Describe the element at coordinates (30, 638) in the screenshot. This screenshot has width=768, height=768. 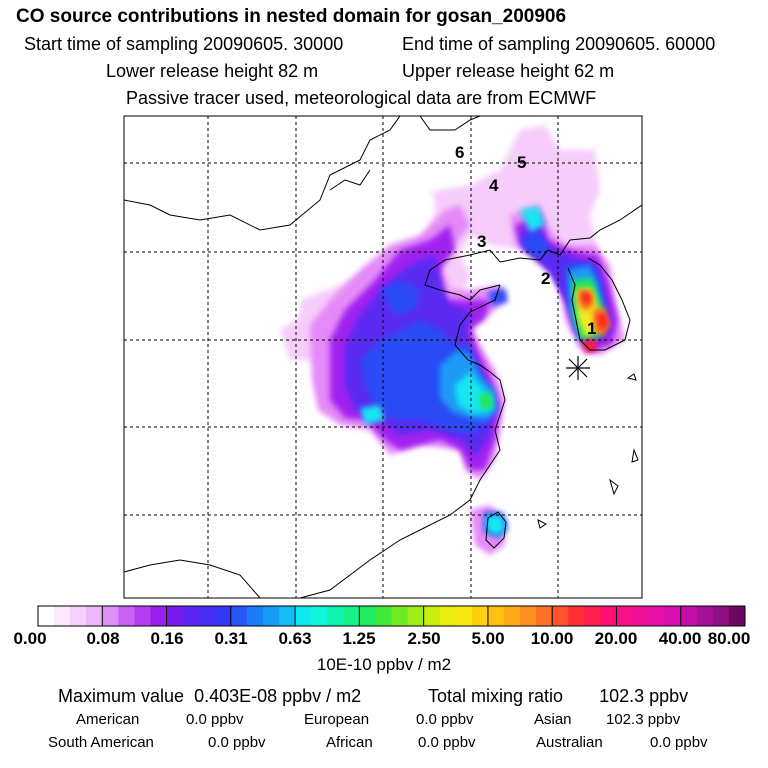
I see `colorbar-label: 0.00` at that location.